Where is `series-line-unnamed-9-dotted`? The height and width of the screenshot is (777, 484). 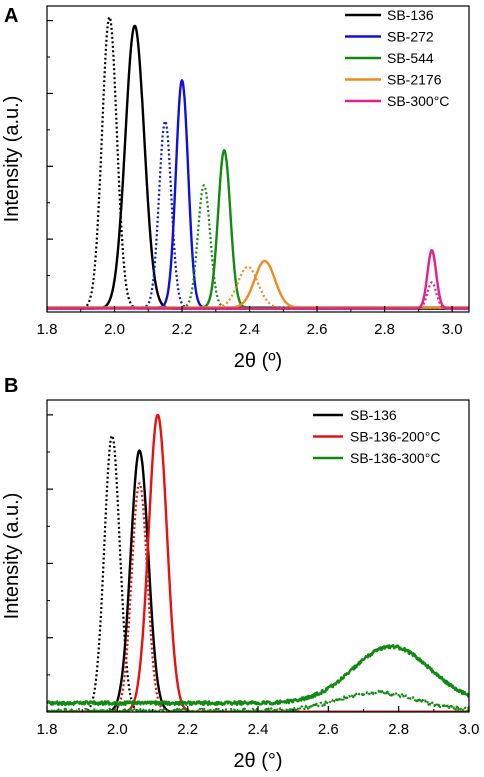 series-line-unnamed-9-dotted is located at coordinates (258, 295).